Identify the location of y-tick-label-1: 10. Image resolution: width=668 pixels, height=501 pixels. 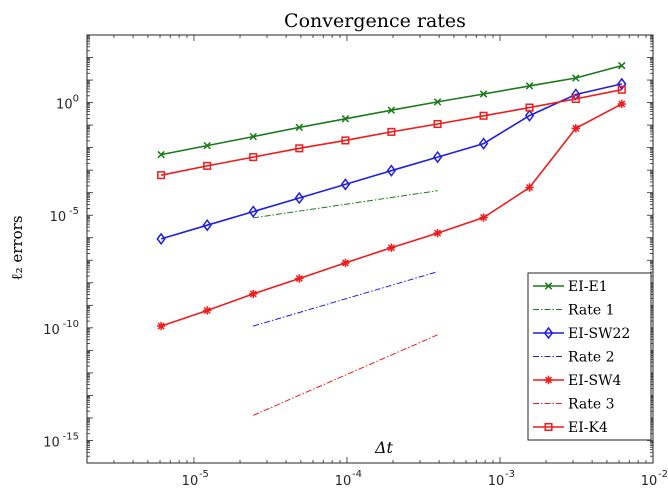
(58, 217).